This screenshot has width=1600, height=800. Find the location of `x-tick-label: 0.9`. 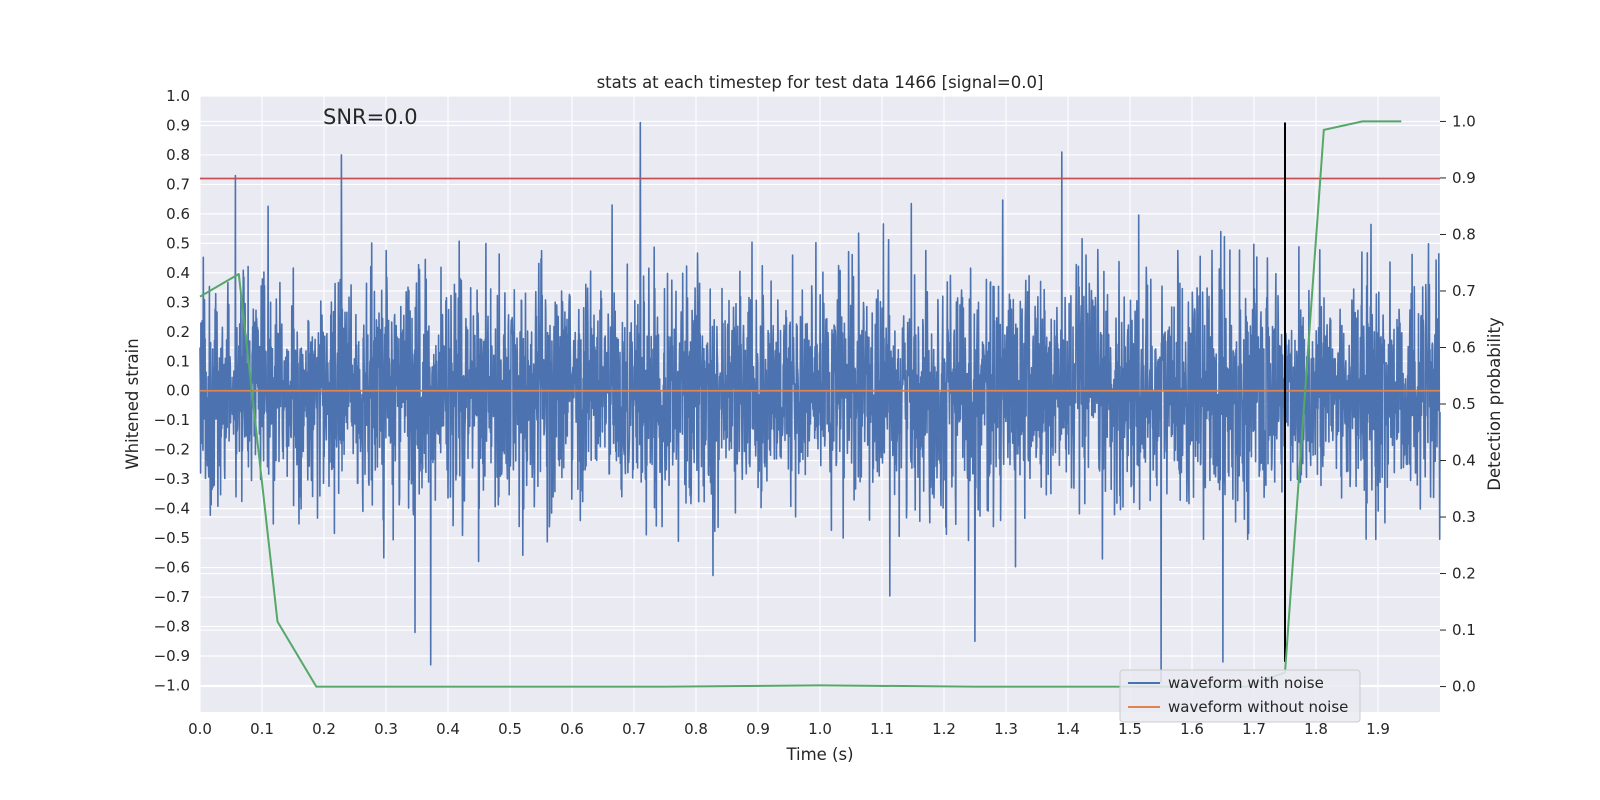

x-tick-label: 0.9 is located at coordinates (758, 729).